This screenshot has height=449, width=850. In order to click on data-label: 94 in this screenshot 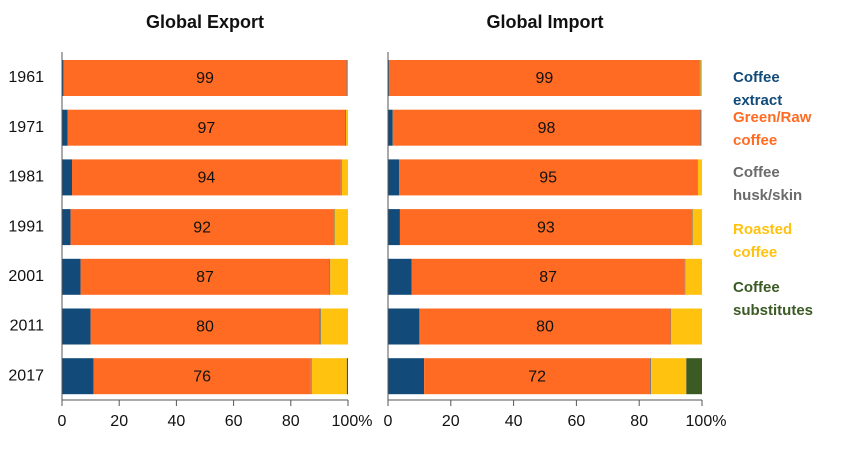, I will do `click(207, 178)`.